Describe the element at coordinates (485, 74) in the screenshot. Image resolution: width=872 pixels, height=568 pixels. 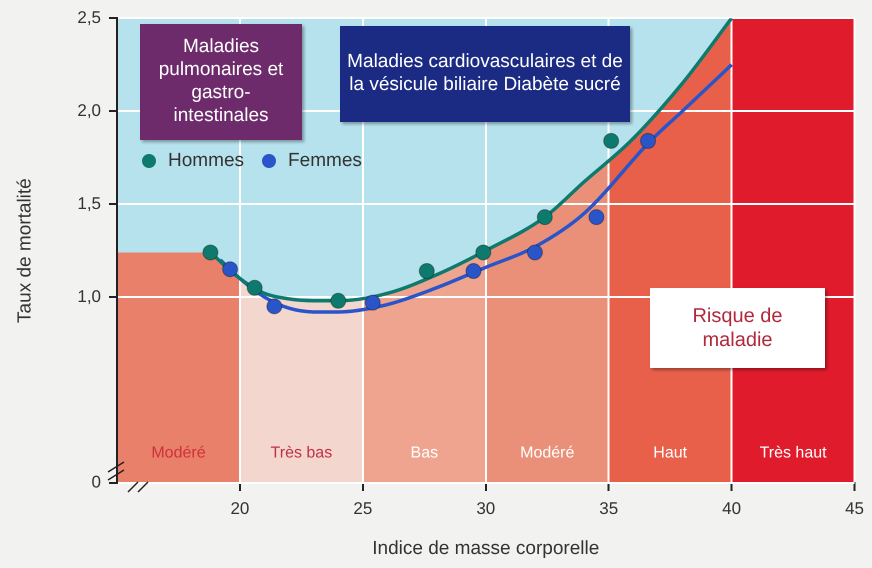
I see `note-box: Maladies cardiovasculaires et de la vésicule biliaire Diabète sucré` at that location.